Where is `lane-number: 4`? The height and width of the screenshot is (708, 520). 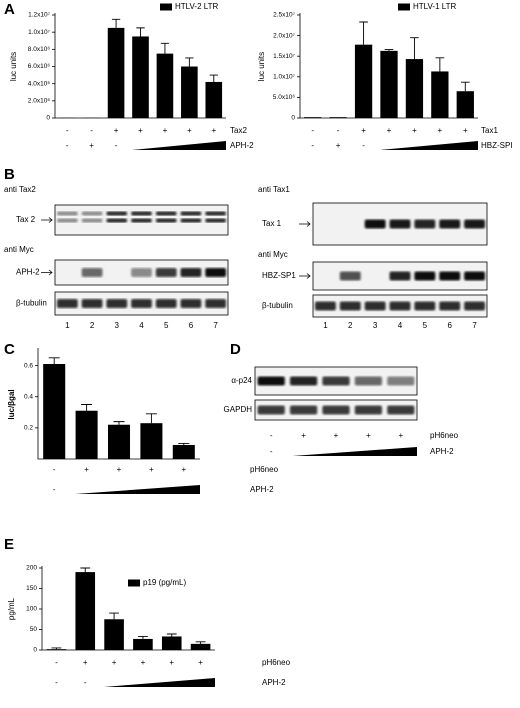
lane-number: 4 is located at coordinates (141, 325).